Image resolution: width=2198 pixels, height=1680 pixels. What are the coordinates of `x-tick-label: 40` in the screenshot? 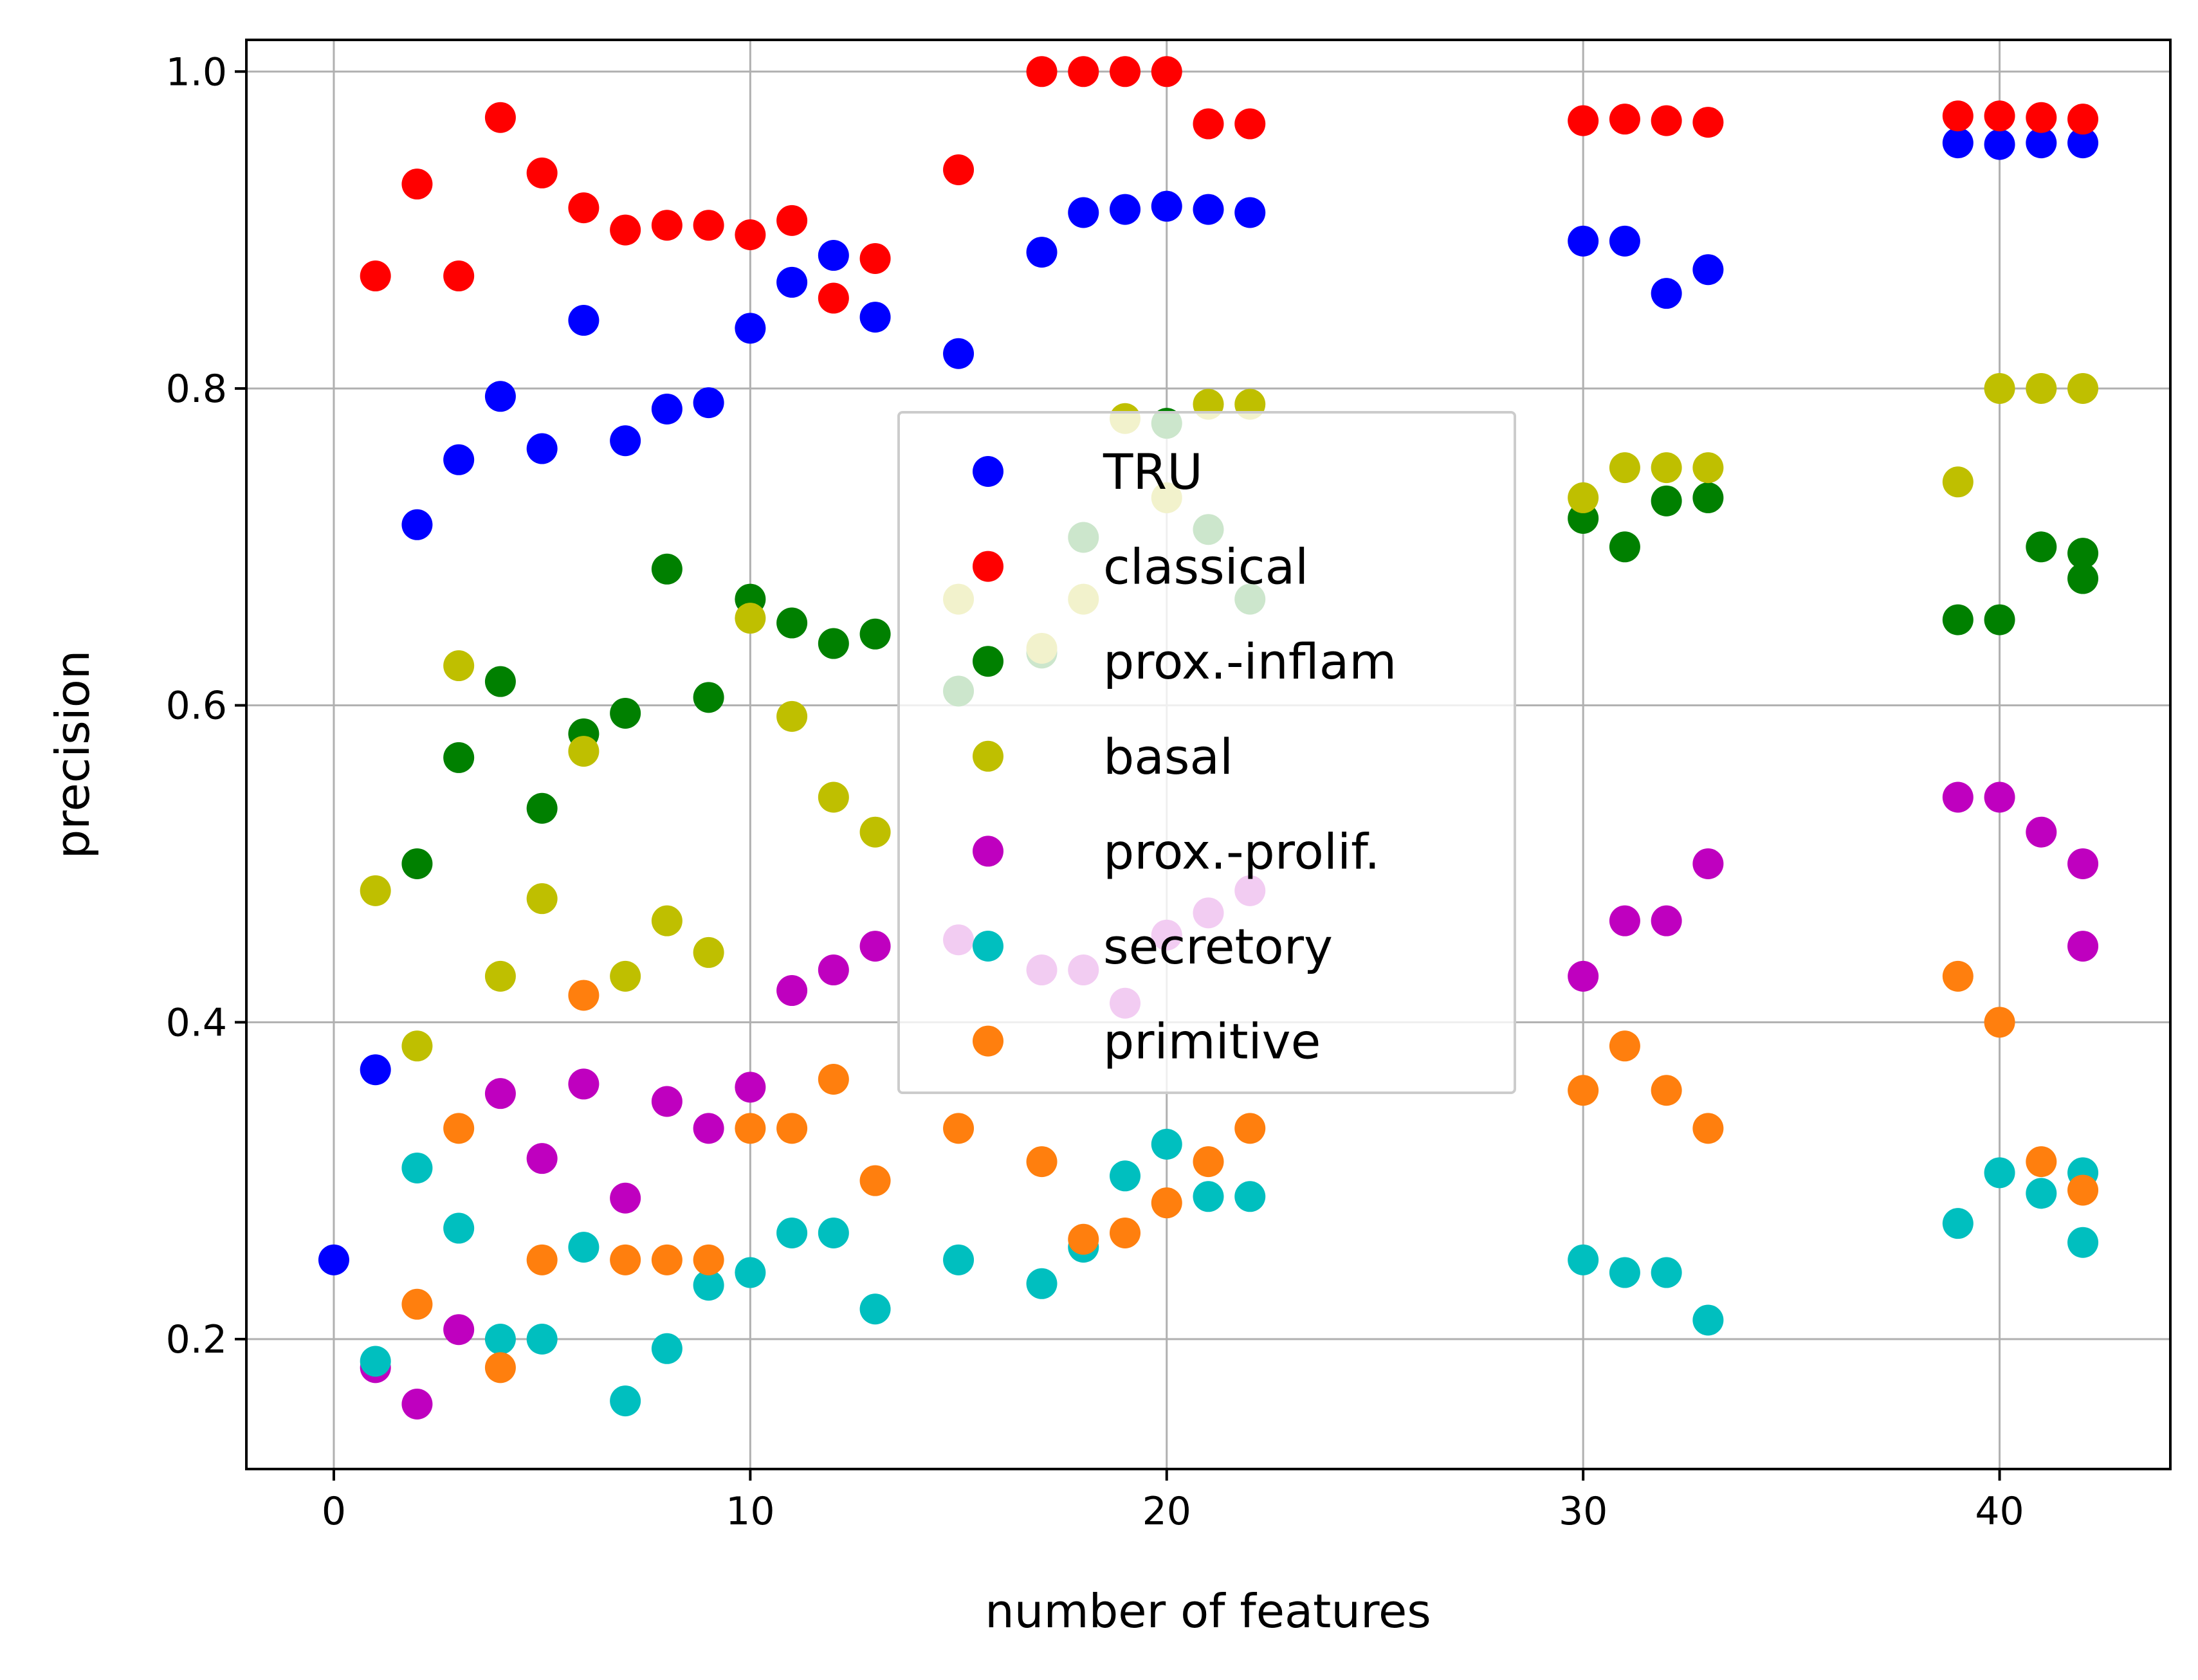 It's located at (1999, 1511).